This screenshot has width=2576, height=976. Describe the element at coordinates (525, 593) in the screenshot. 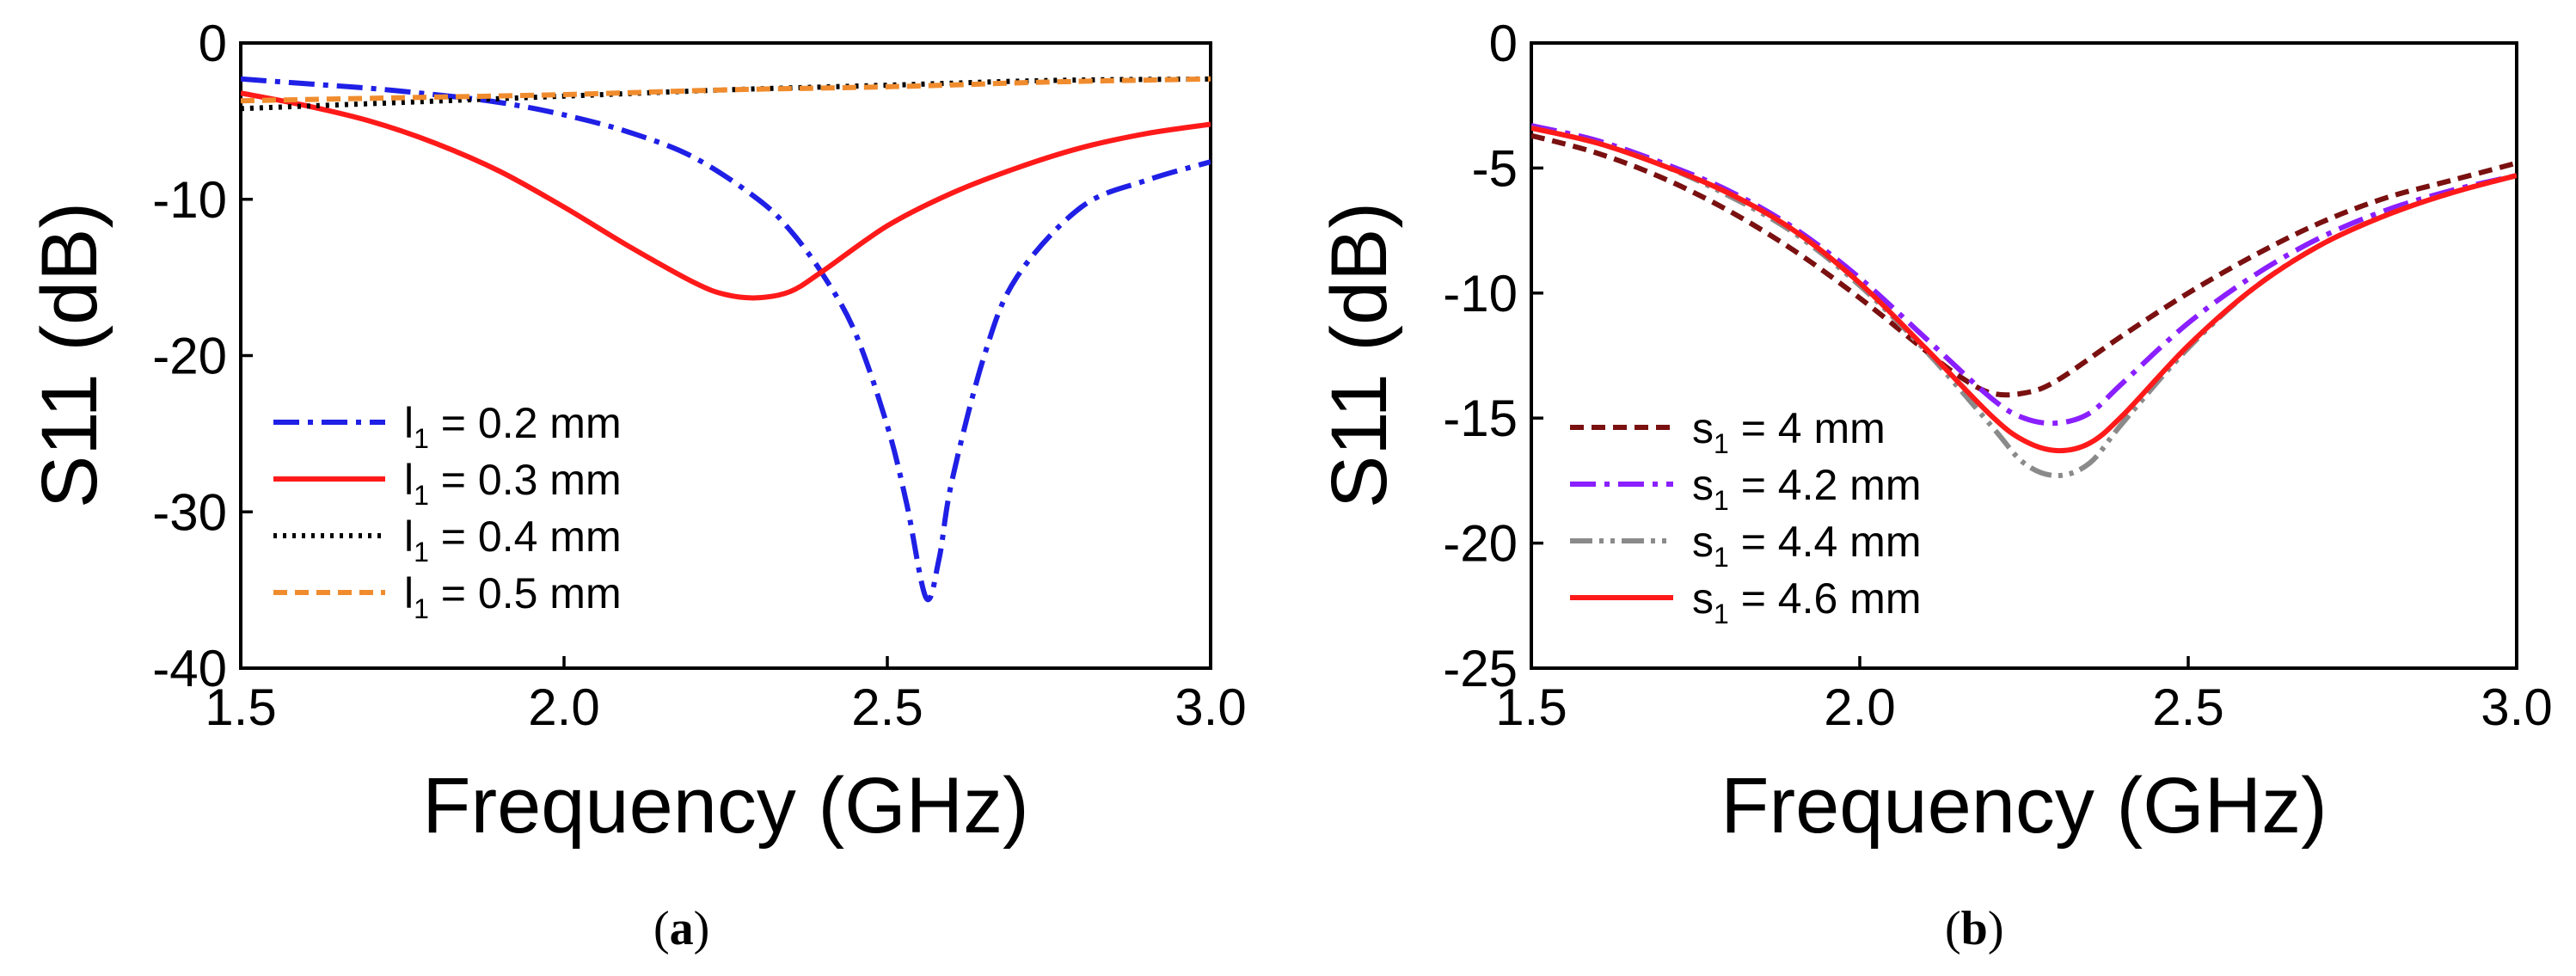

I see `legend-label-rest: = 0.5 mm` at that location.